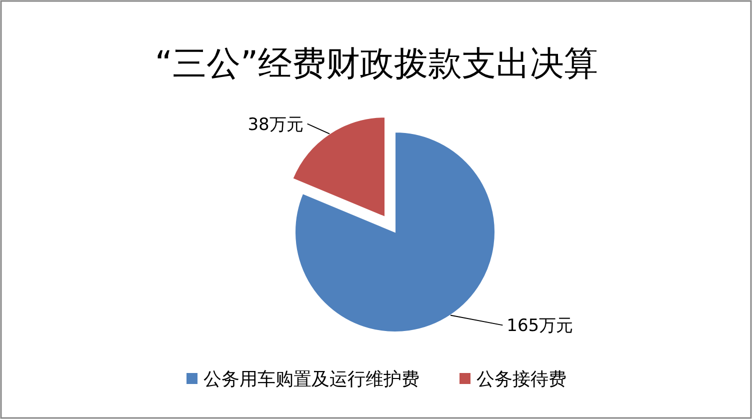 The width and height of the screenshot is (753, 420). Describe the element at coordinates (312, 379) in the screenshot. I see `legend-label: 公务用车购置及运行维护费` at that location.